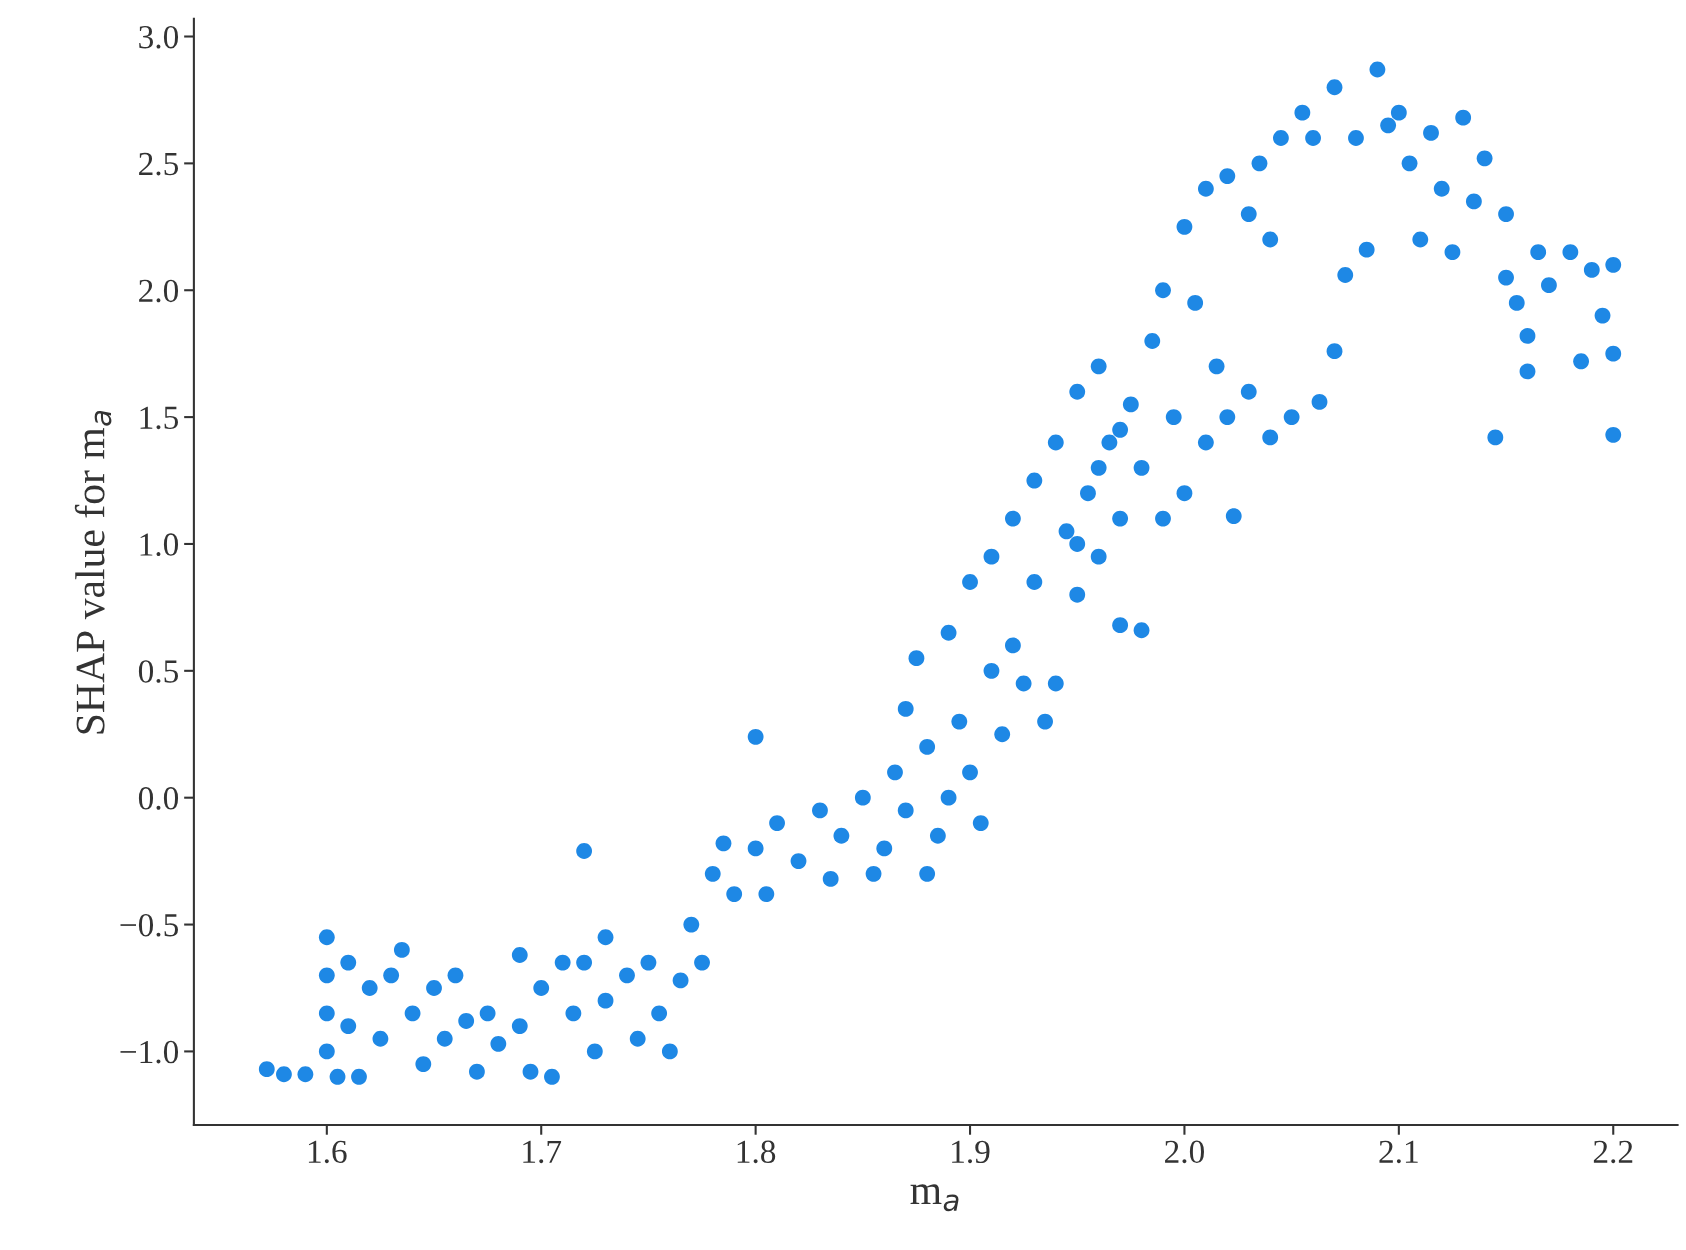 The width and height of the screenshot is (1686, 1250). What do you see at coordinates (327, 1152) in the screenshot?
I see `x-tick-label: 1.6` at bounding box center [327, 1152].